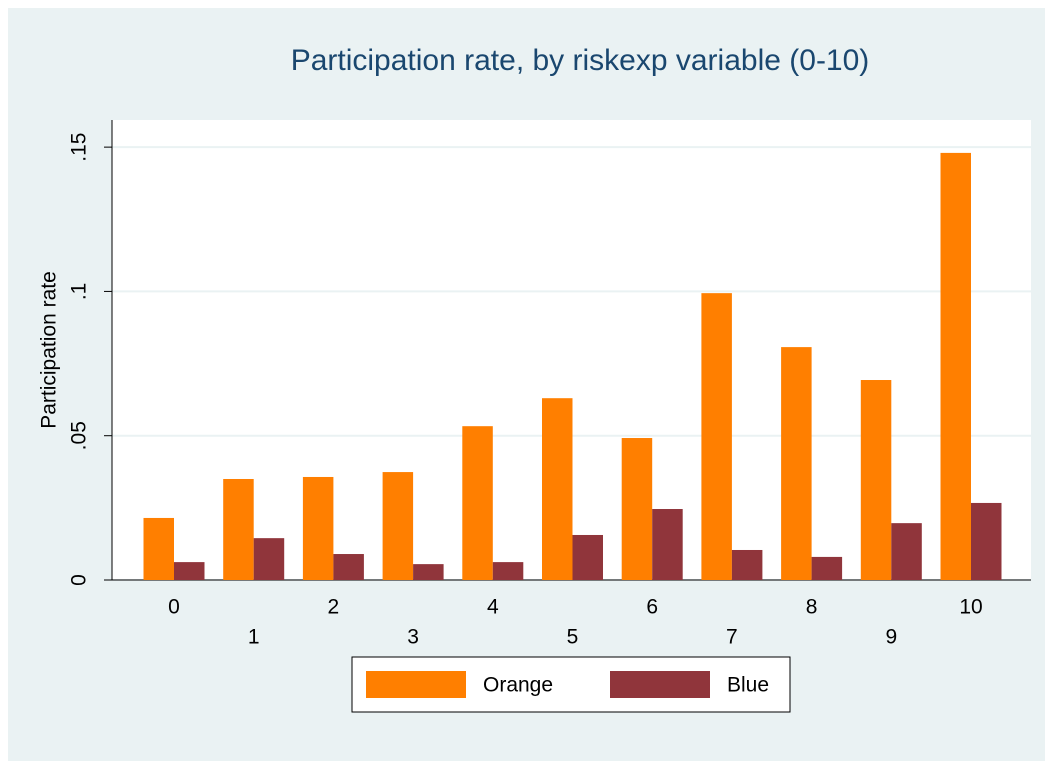 The image size is (1053, 769). What do you see at coordinates (518, 685) in the screenshot?
I see `legend-label: Orange` at bounding box center [518, 685].